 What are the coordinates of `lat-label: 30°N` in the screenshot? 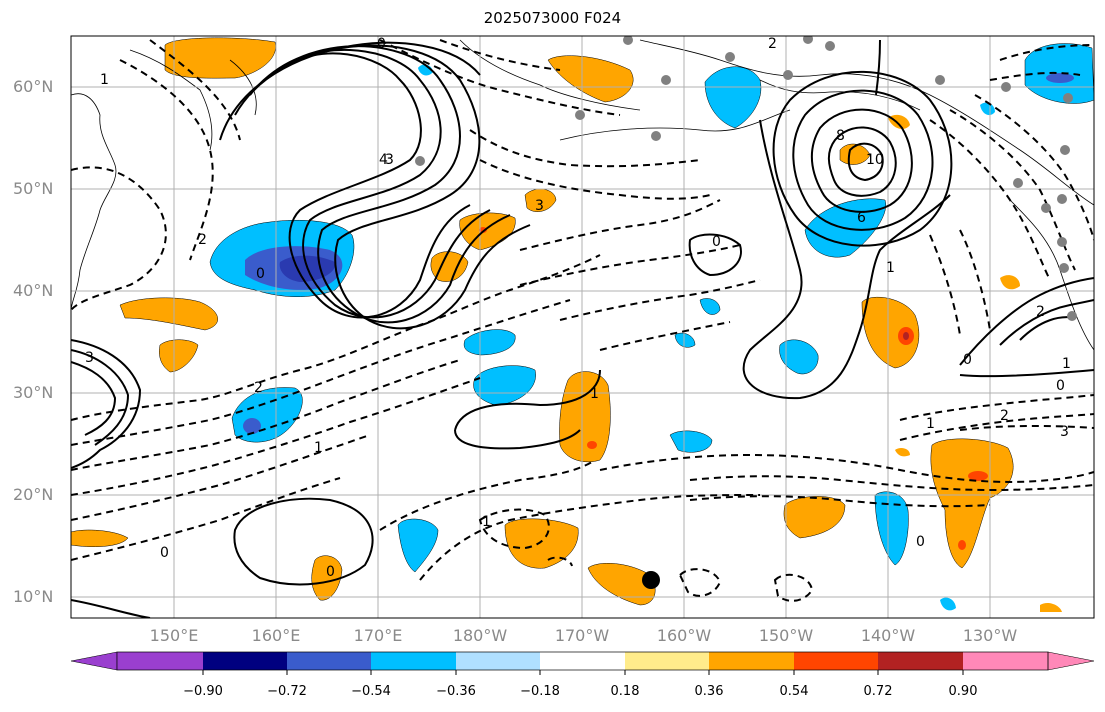 It's located at (33, 392).